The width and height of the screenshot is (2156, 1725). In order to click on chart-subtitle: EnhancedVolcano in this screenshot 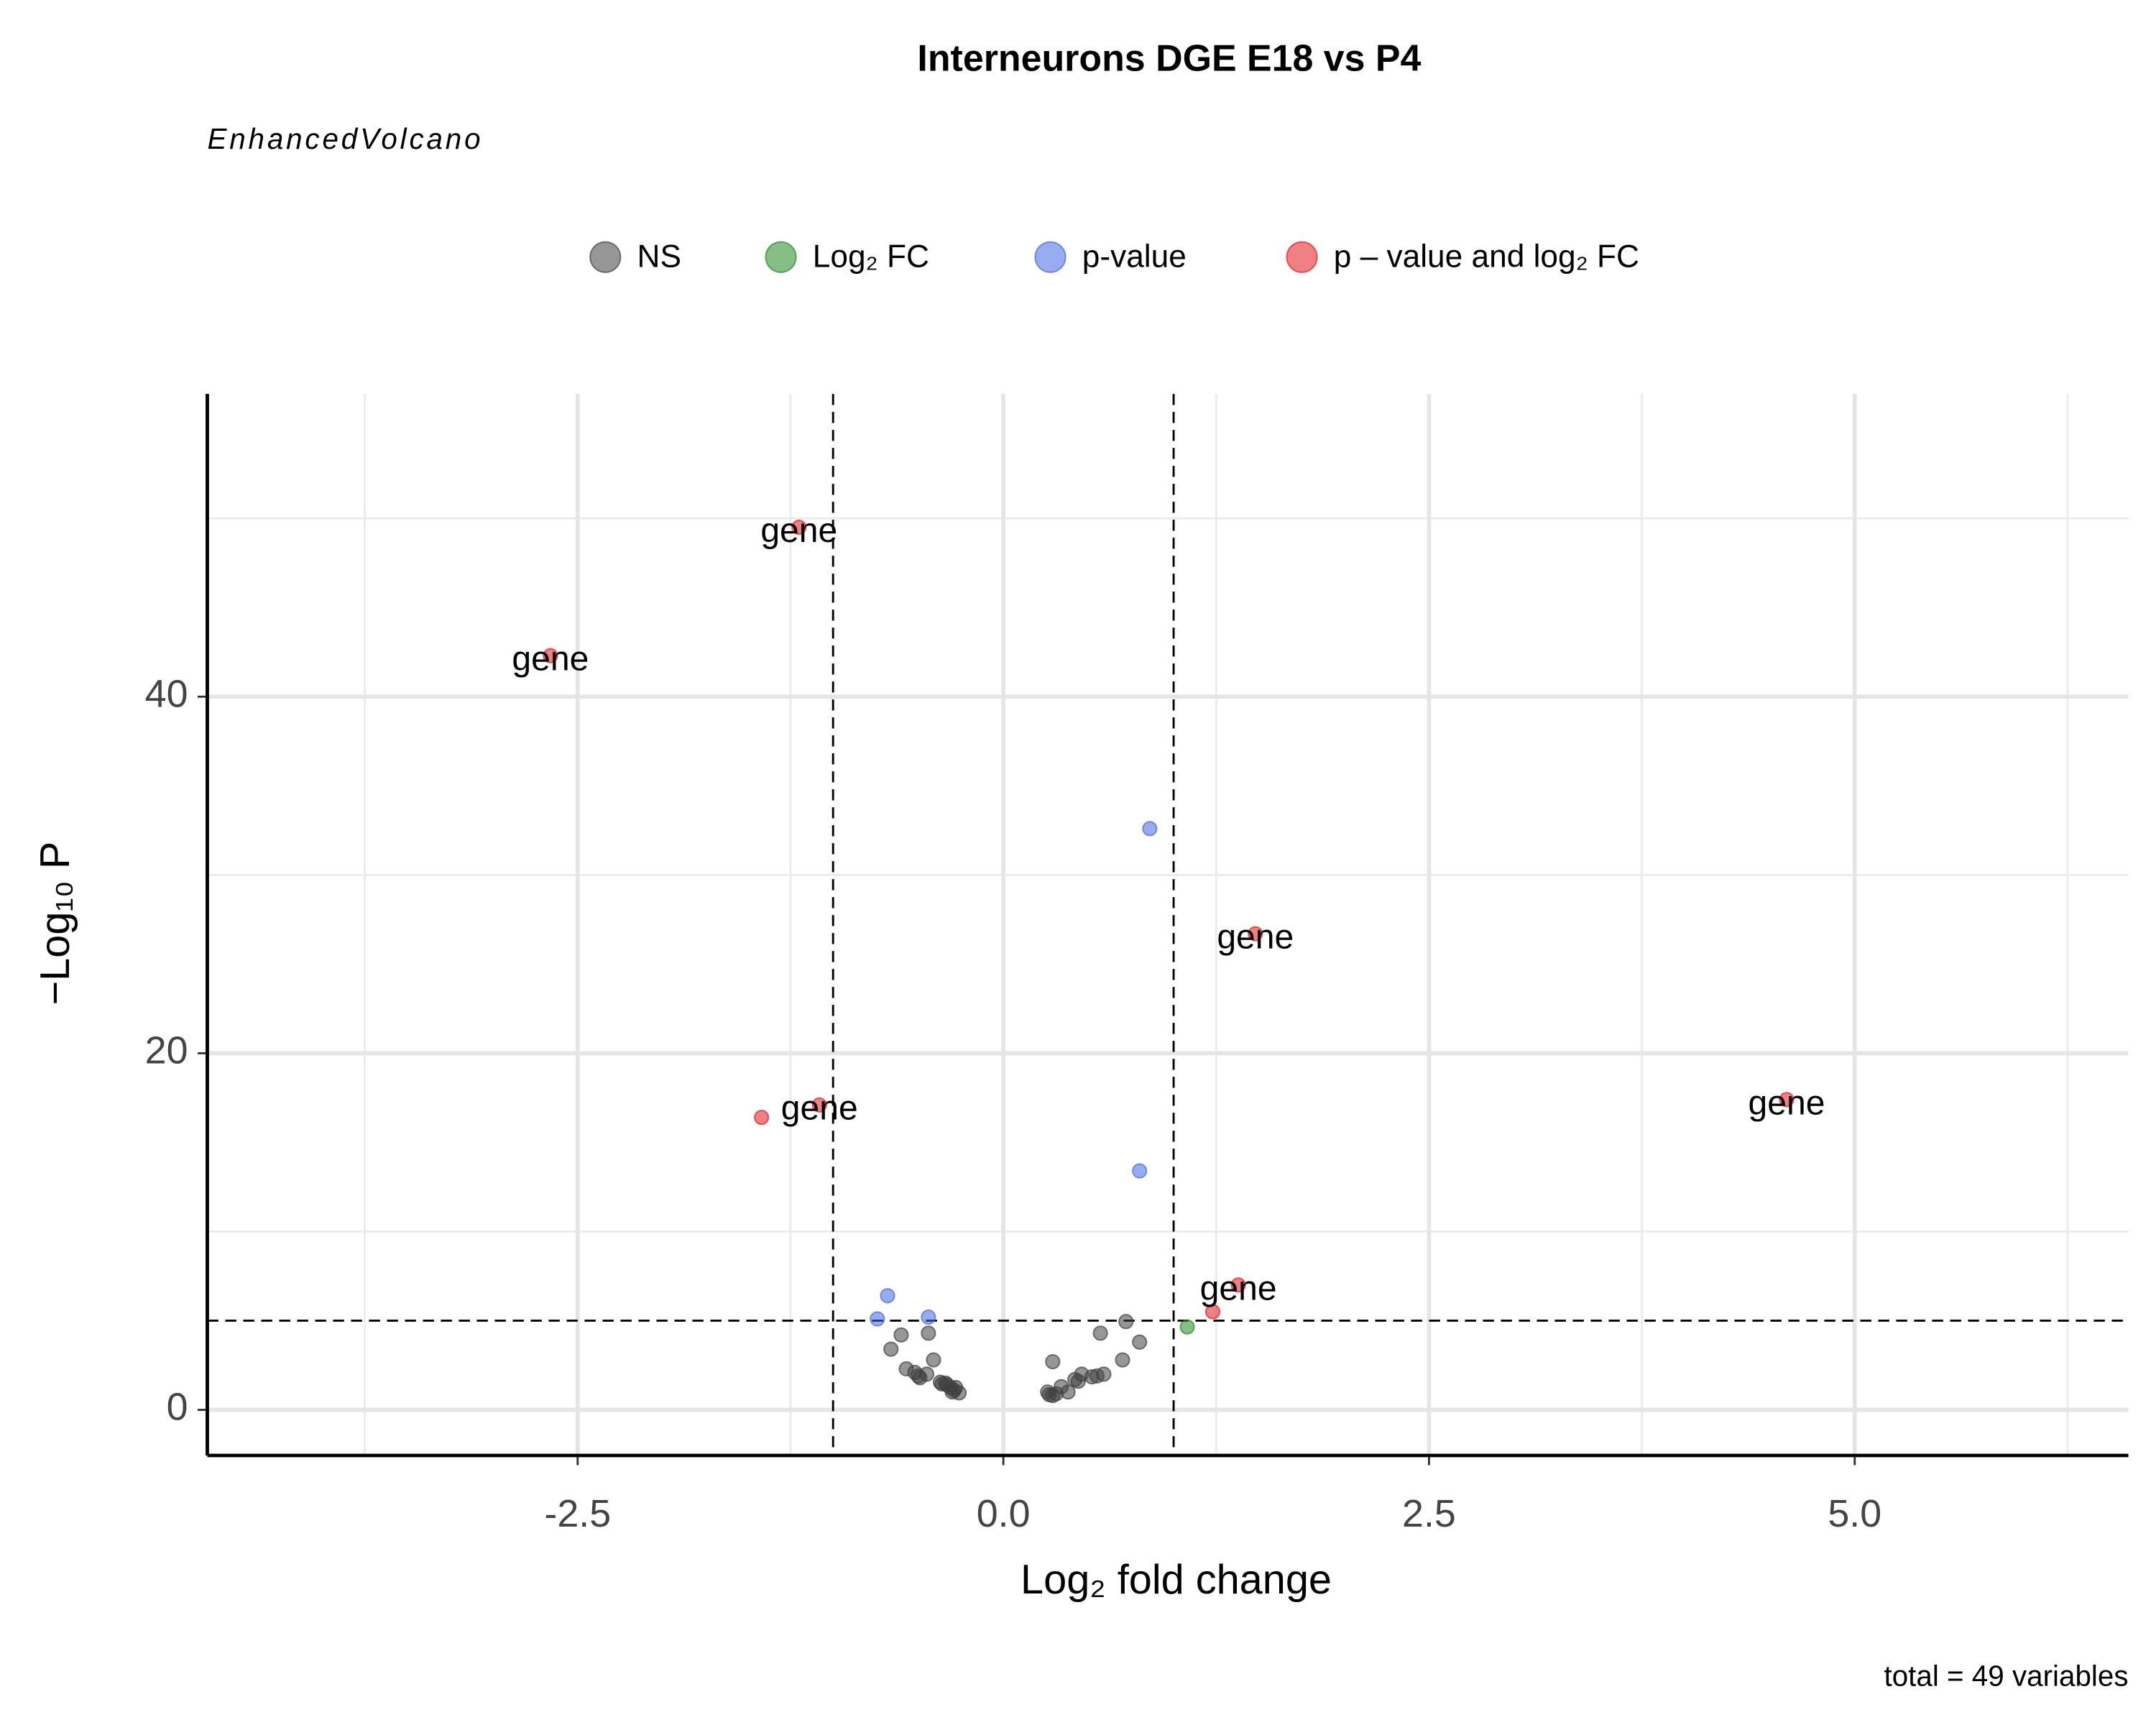, I will do `click(345, 138)`.